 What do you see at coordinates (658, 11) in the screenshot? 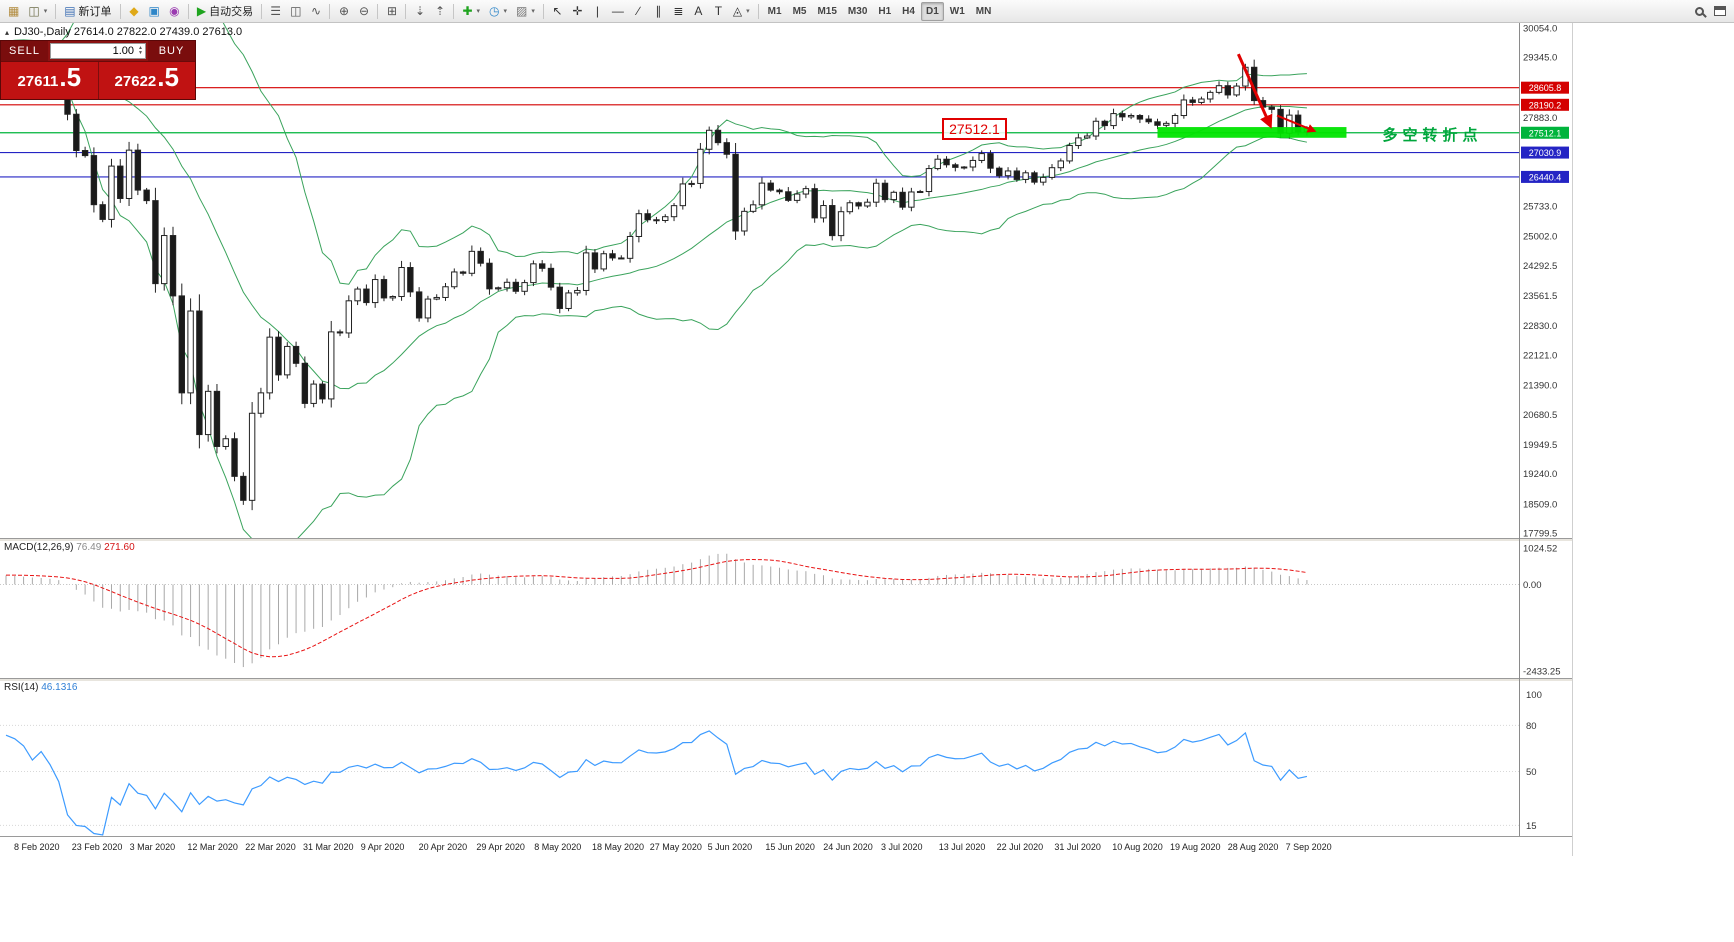
I see `channel-icon: ∥` at bounding box center [658, 11].